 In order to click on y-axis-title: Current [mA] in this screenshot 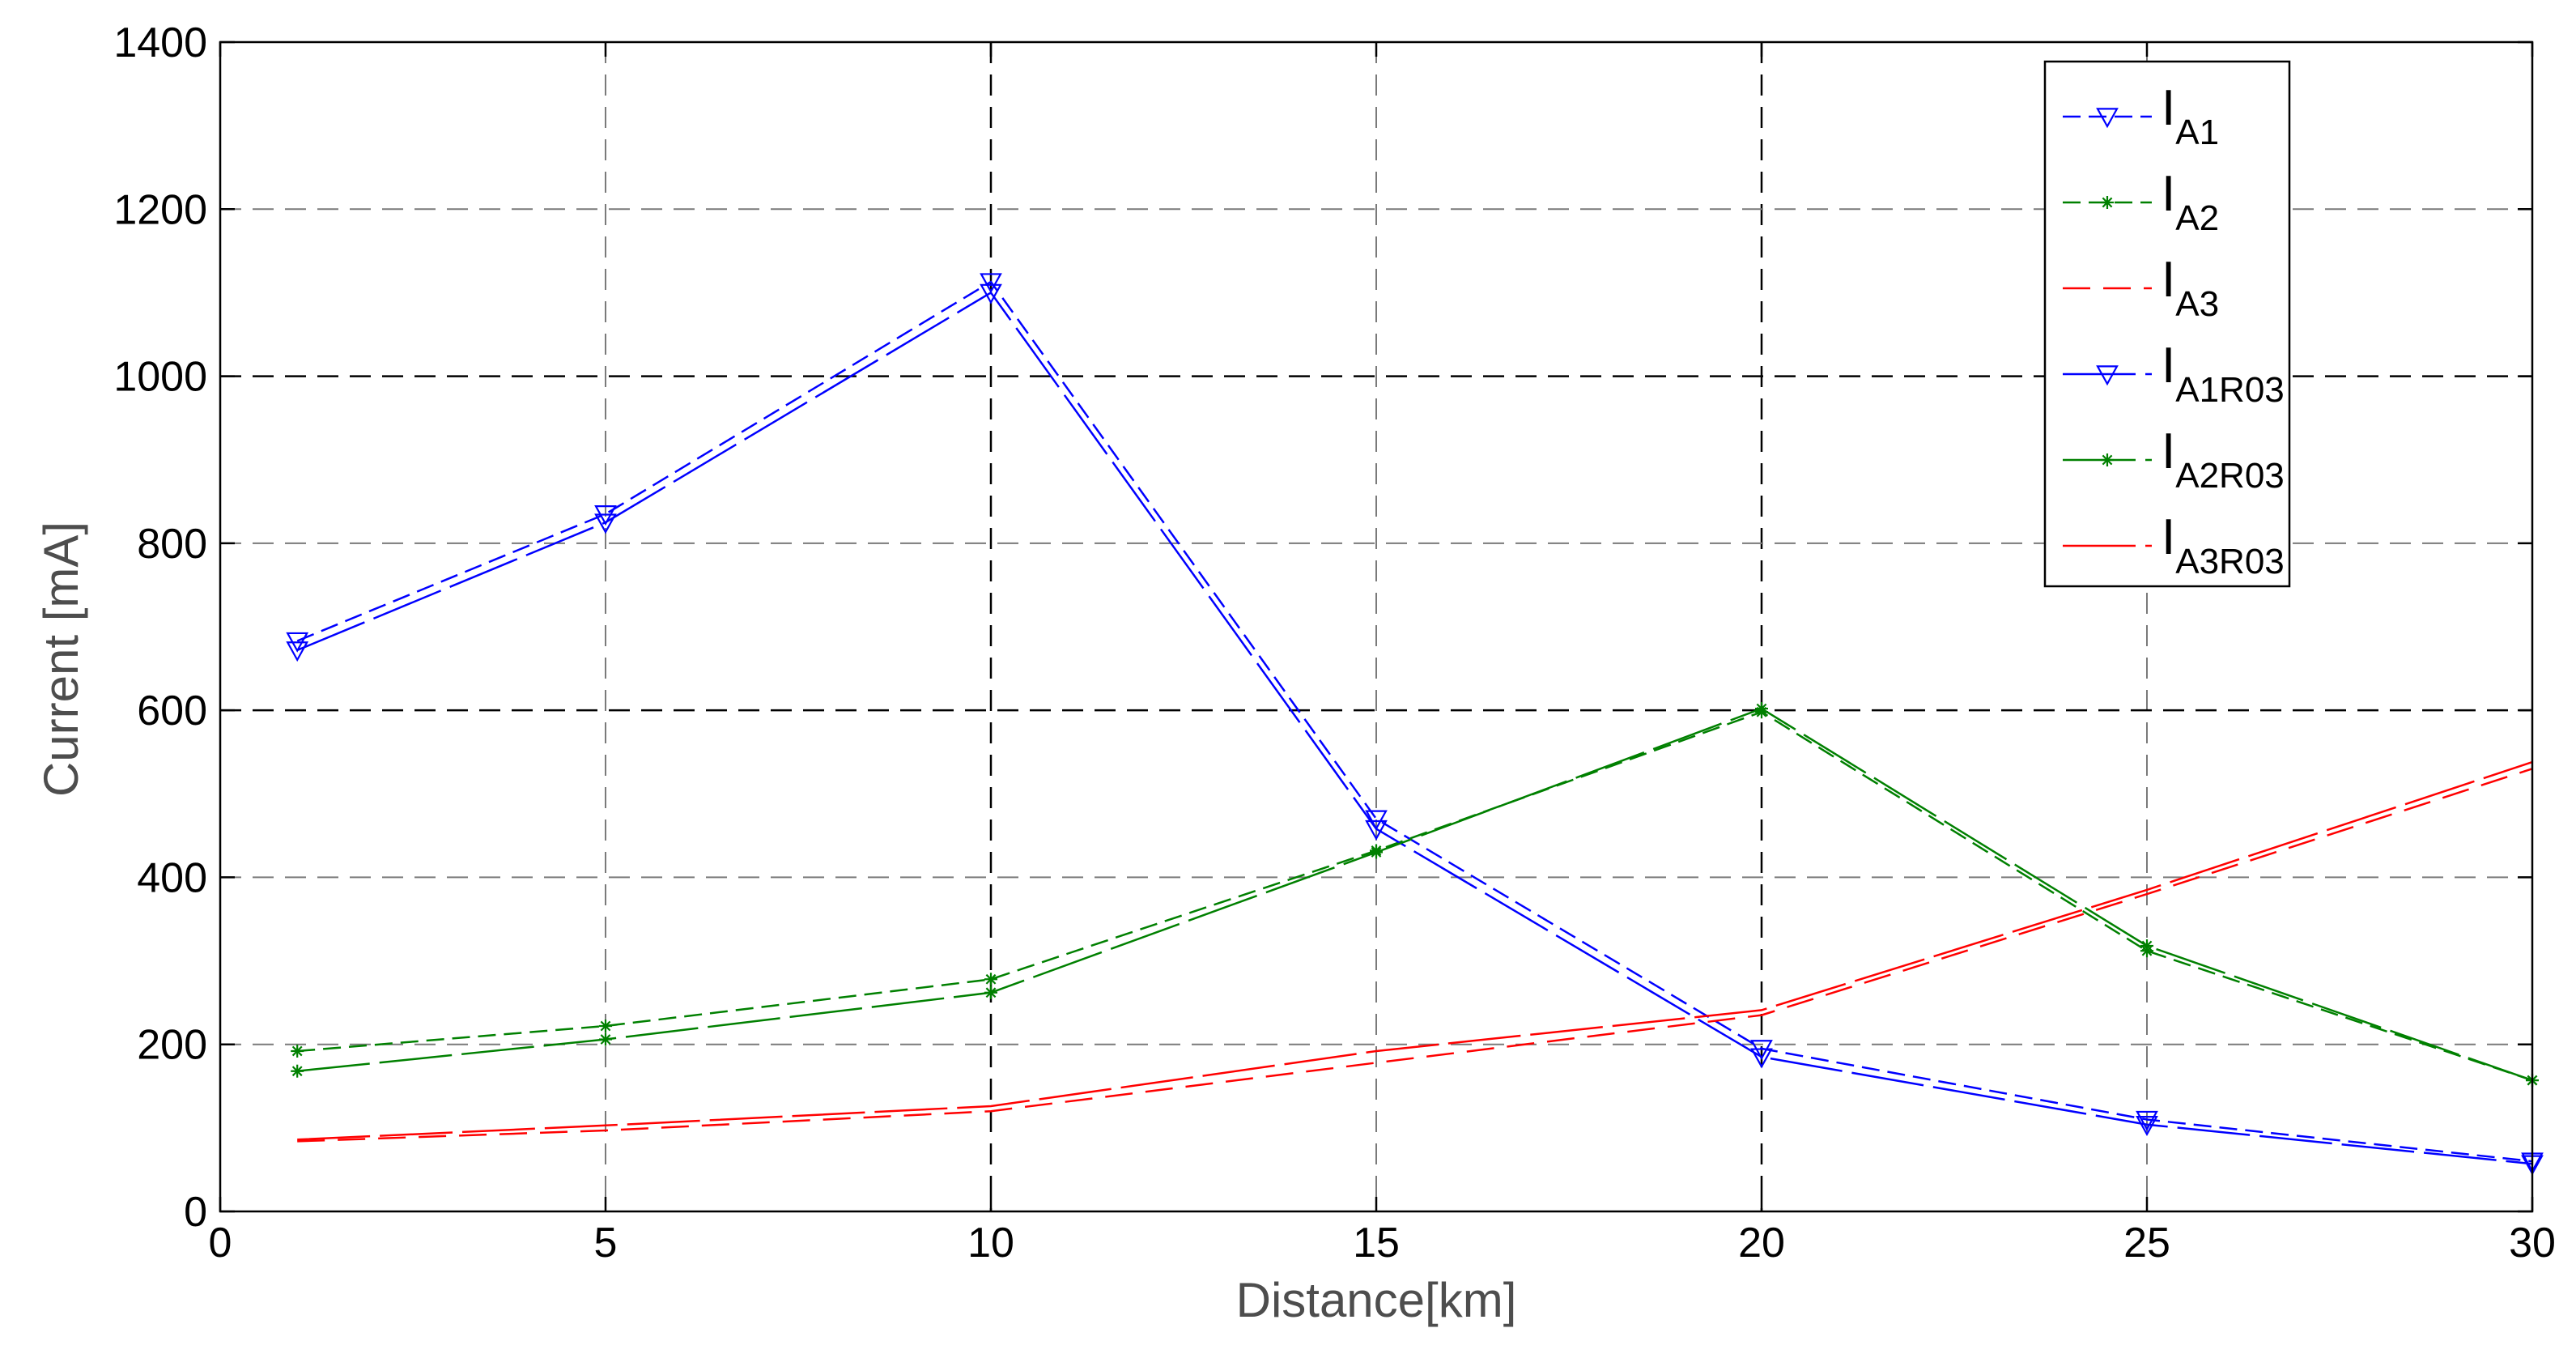, I will do `click(61, 659)`.